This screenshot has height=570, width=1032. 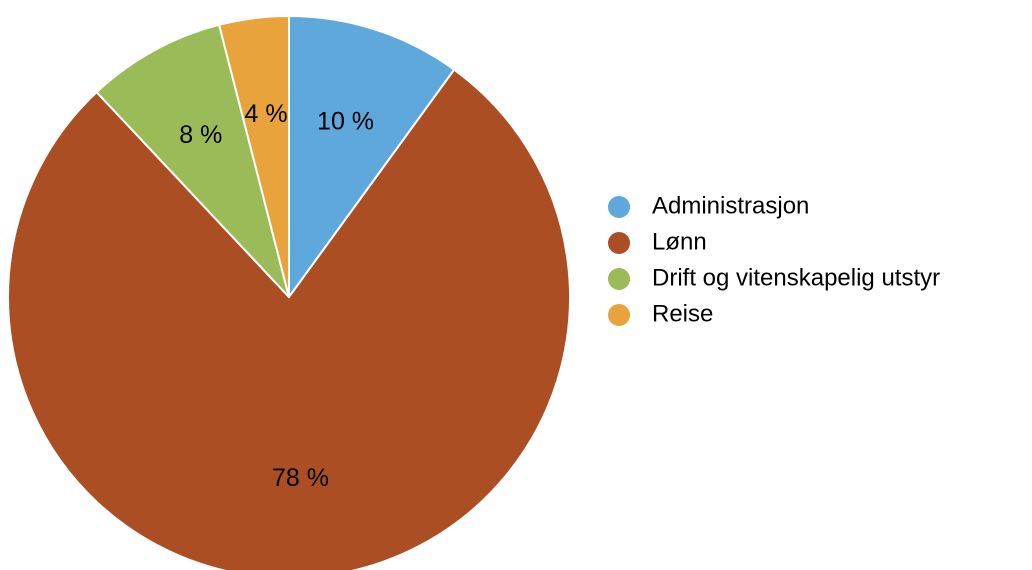 What do you see at coordinates (730, 205) in the screenshot?
I see `legend-label: Administrasjon` at bounding box center [730, 205].